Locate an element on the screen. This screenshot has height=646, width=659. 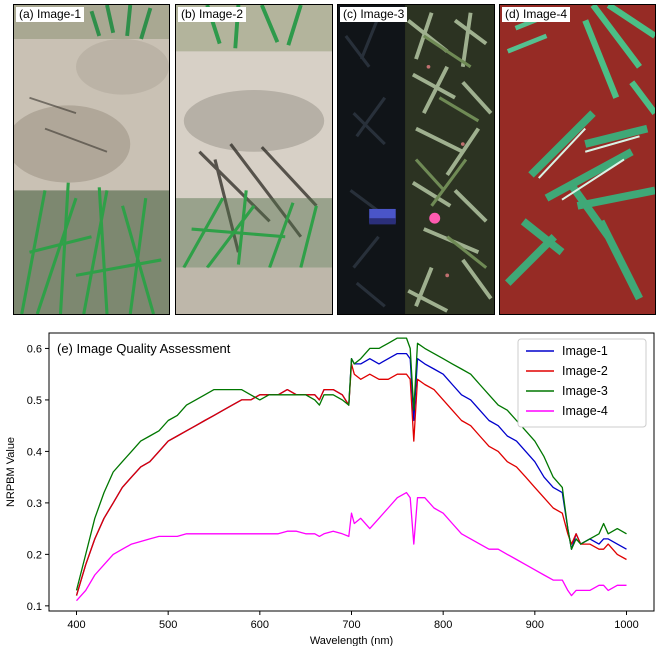
image-2-field-photo is located at coordinates (254, 159).